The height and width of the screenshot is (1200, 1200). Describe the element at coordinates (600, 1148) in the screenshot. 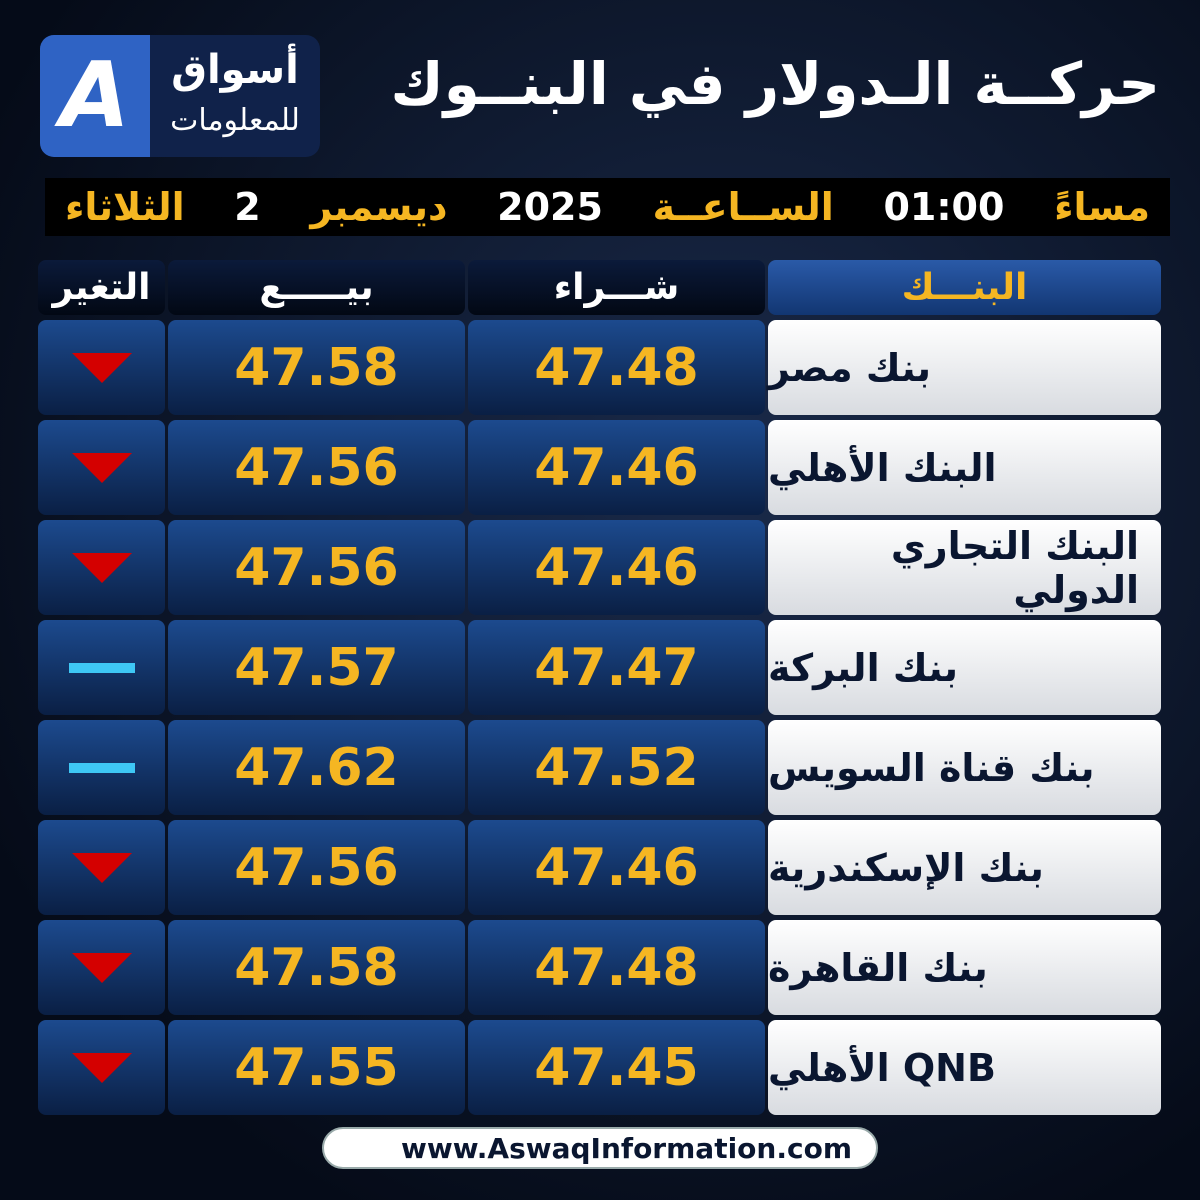

I see `footer-url: www.AswaqInformation.com` at that location.